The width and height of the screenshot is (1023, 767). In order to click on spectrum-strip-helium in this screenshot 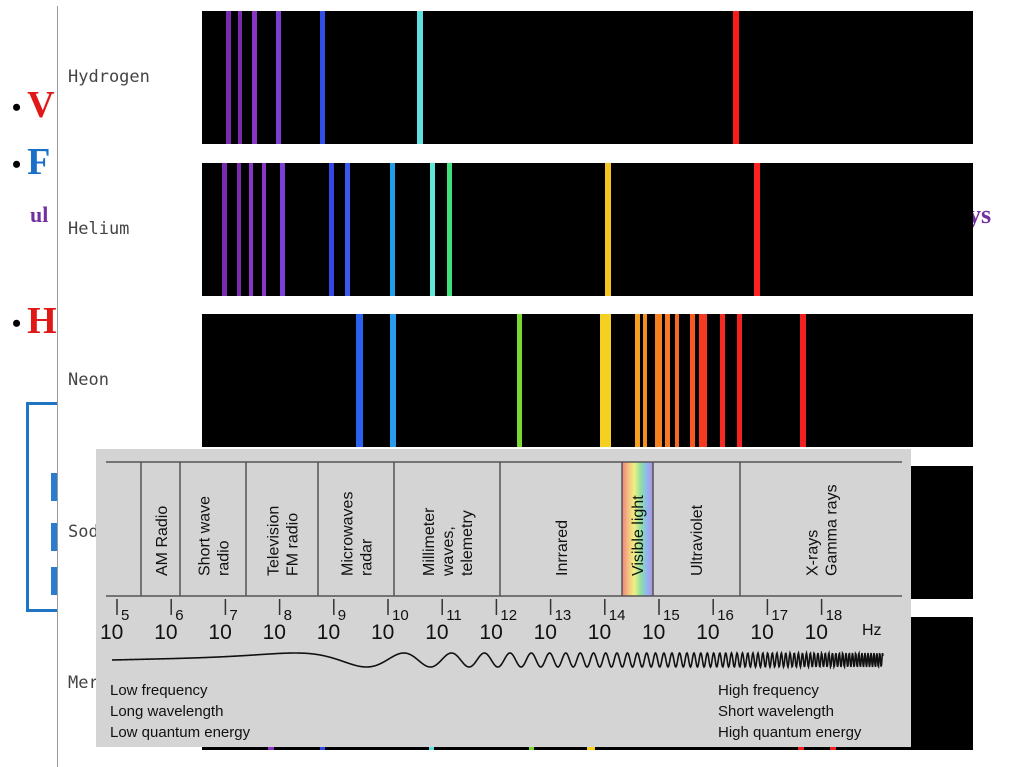, I will do `click(587, 229)`.